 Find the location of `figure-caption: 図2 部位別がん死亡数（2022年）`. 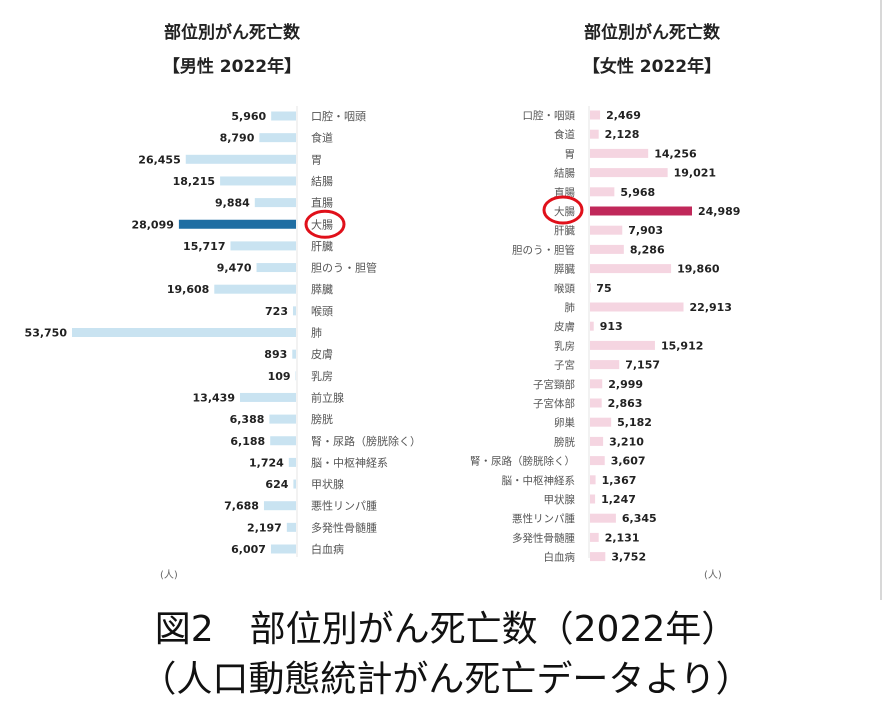

figure-caption: 図2 部位別がん死亡数（2022年） is located at coordinates (446, 629).